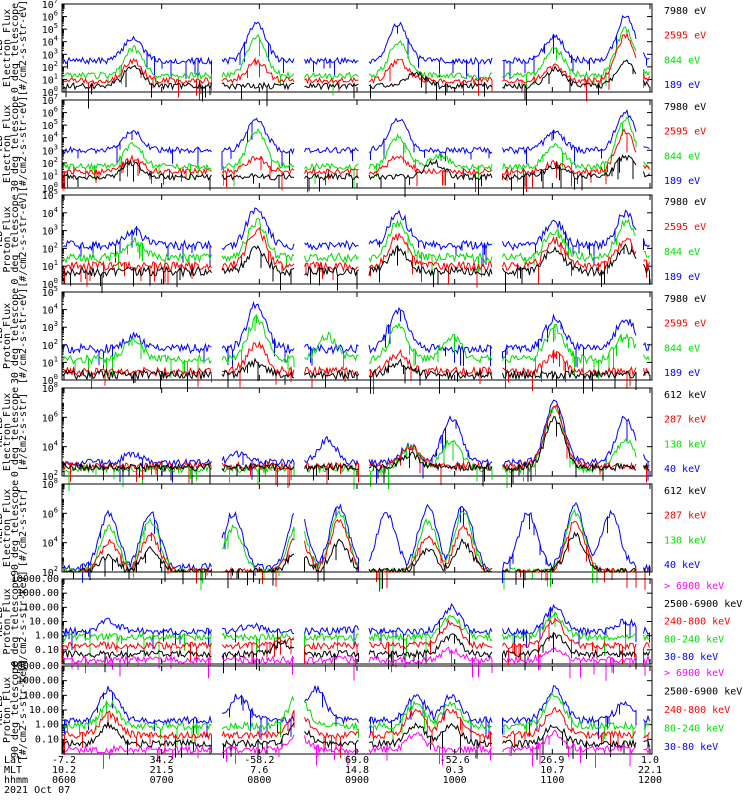 The width and height of the screenshot is (750, 800). What do you see at coordinates (650, 770) in the screenshot?
I see `mlt-tick-label: 22.1` at bounding box center [650, 770].